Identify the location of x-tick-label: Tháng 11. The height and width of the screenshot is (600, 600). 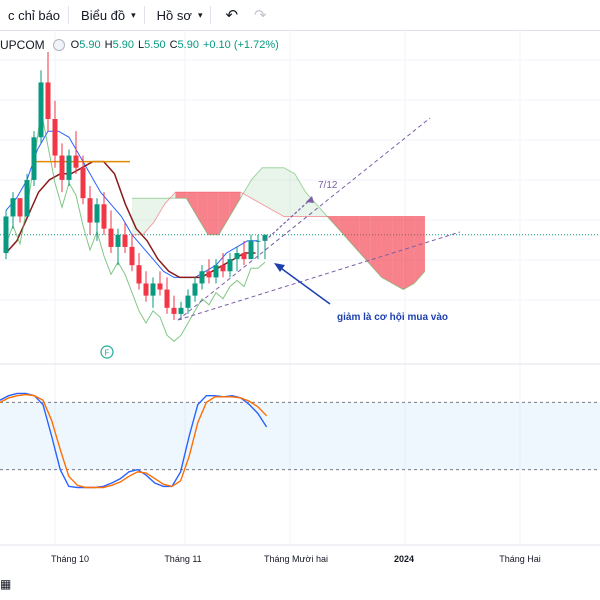
(182, 559).